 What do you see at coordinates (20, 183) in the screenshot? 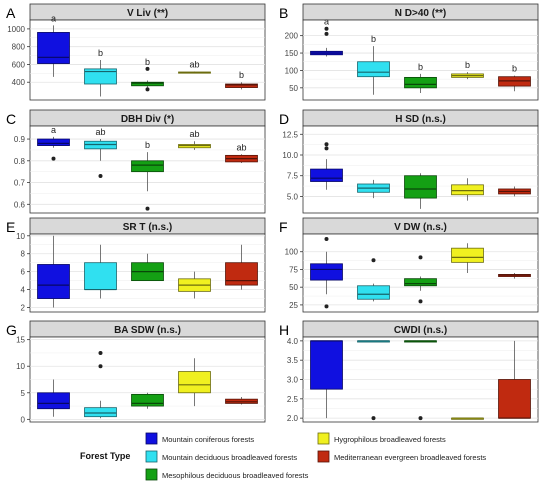
I see `y-tick-label: 0.7` at bounding box center [20, 183].